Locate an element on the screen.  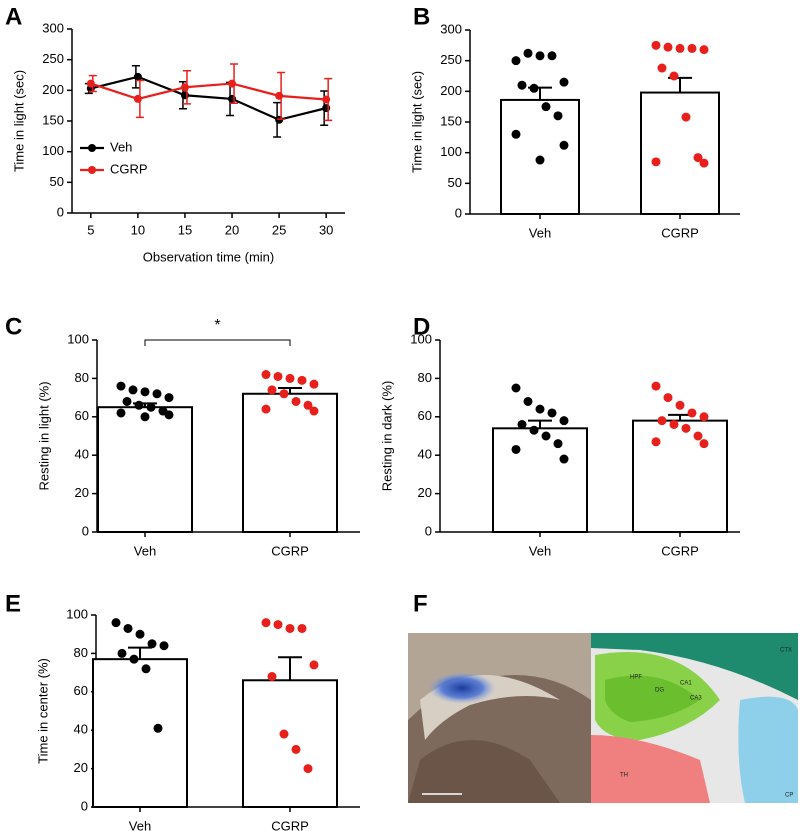
atlas-label: CP is located at coordinates (789, 796).